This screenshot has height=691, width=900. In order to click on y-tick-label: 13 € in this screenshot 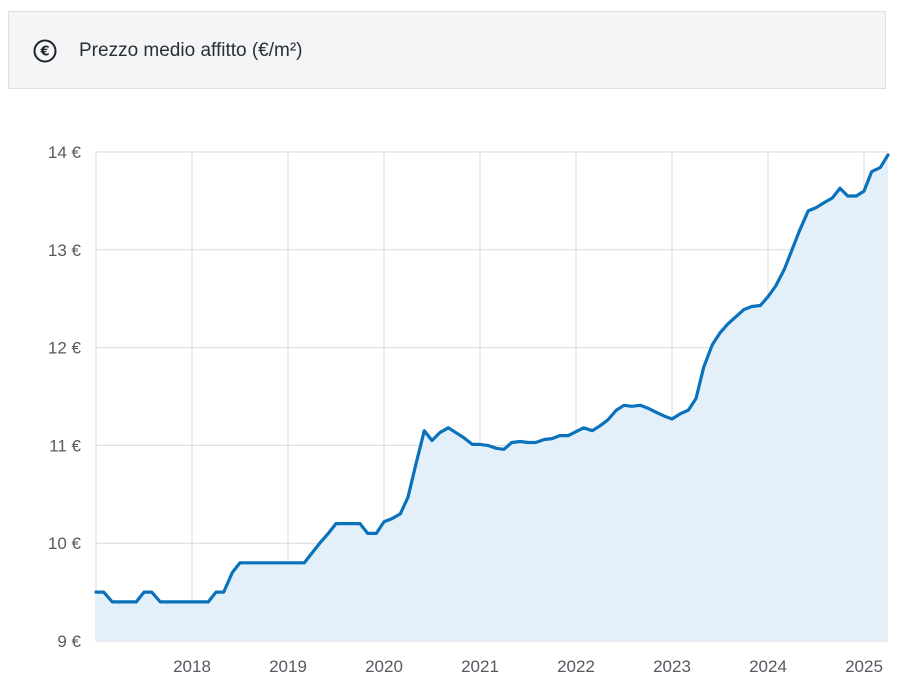, I will do `click(65, 250)`.